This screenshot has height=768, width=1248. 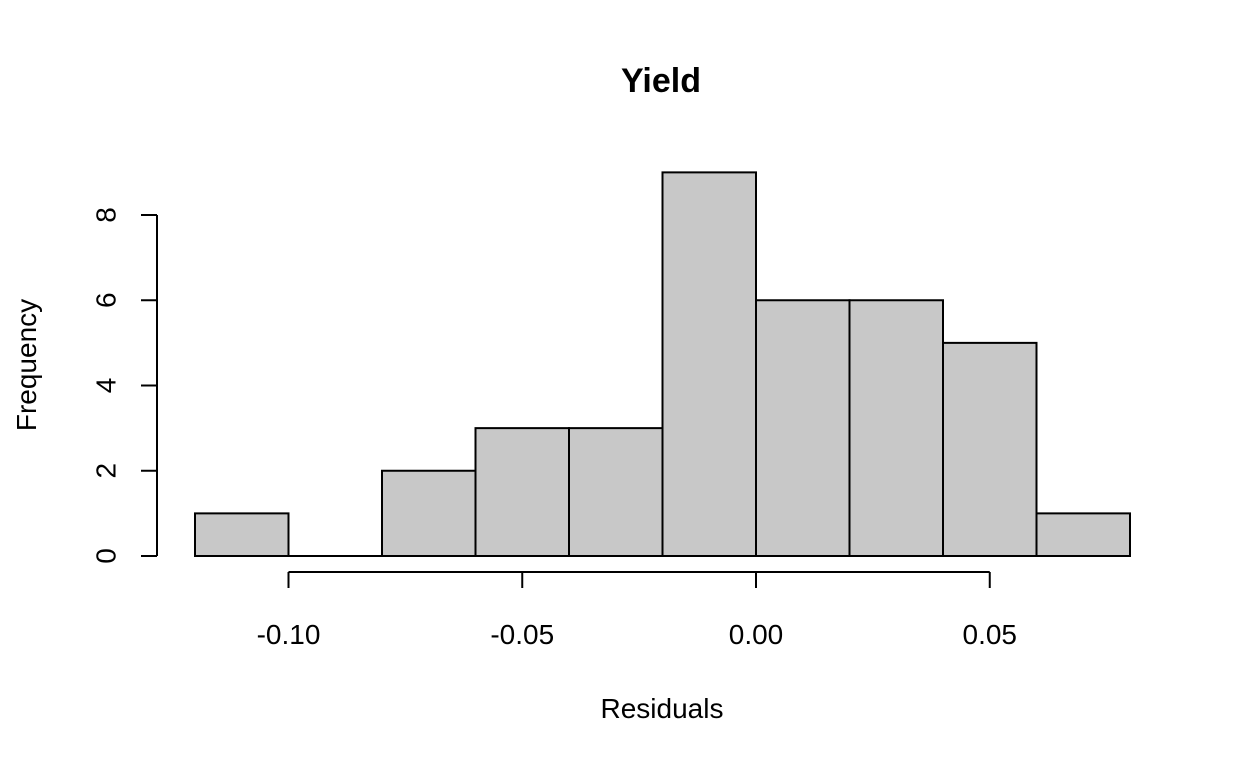 I want to click on y-axis: 0 2 4 6 8, so click(x=124, y=385).